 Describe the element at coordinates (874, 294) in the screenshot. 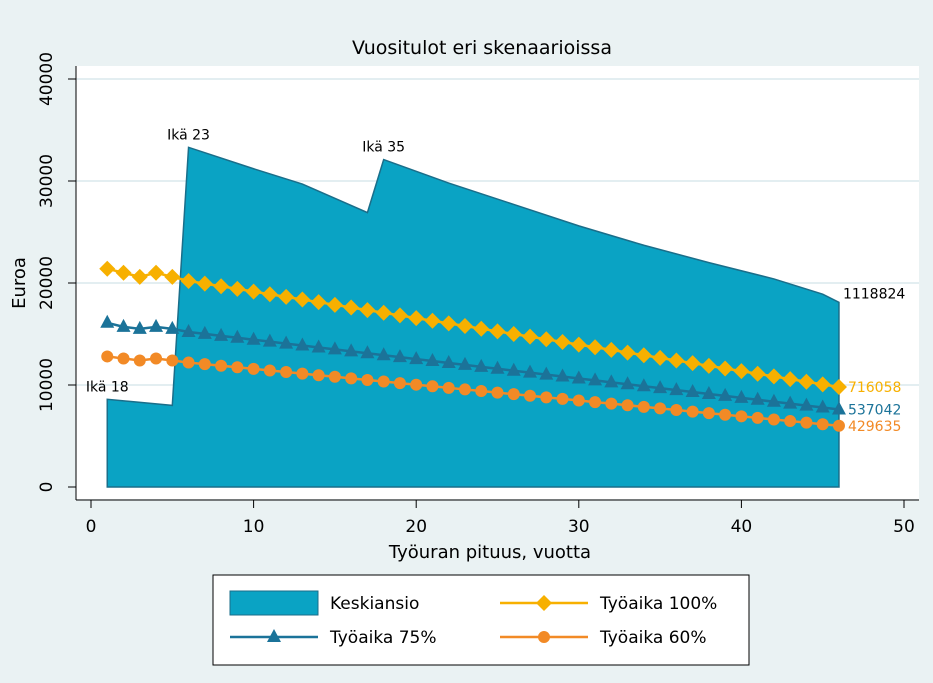

I see `end-label: 1118824` at that location.